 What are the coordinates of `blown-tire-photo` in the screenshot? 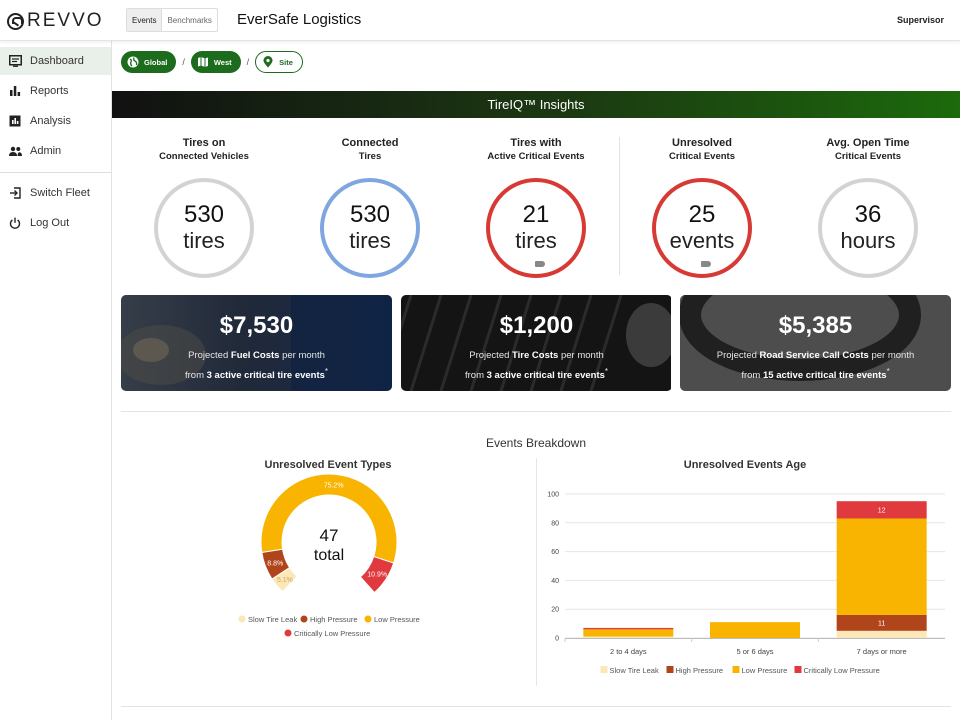 It's located at (815, 343).